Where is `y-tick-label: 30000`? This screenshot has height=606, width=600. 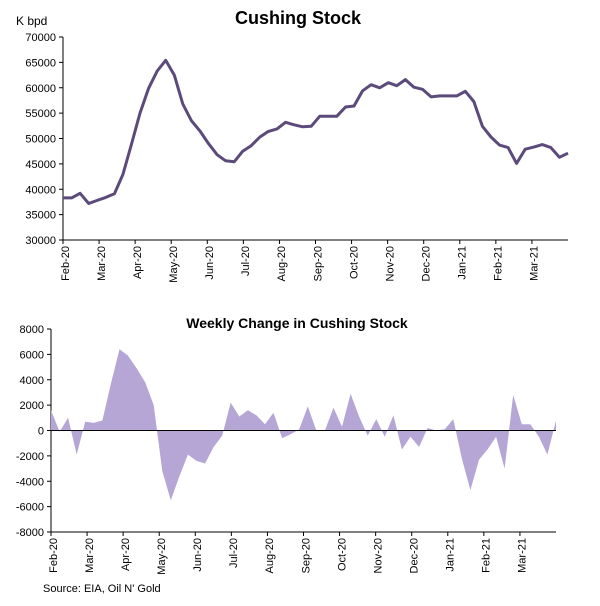
y-tick-label: 30000 is located at coordinates (40, 241).